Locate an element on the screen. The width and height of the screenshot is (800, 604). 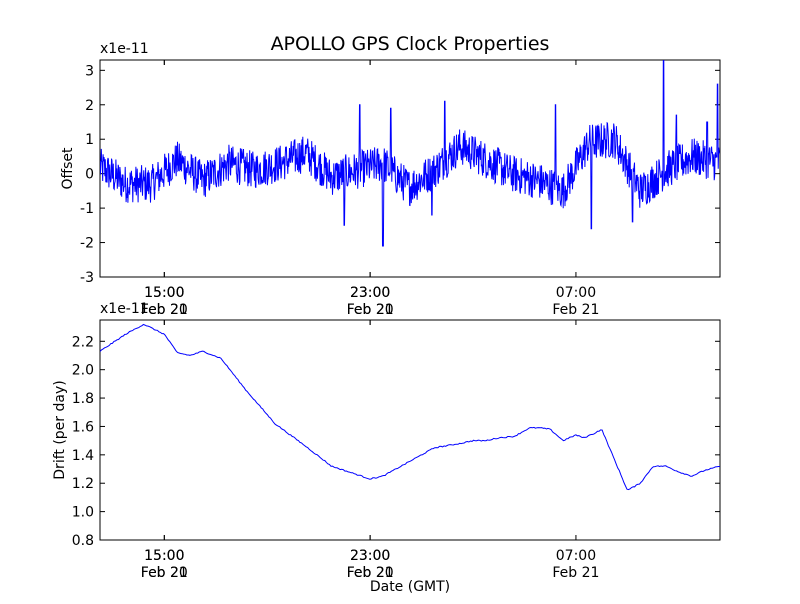
y-tick-label: -2 is located at coordinates (87, 244).